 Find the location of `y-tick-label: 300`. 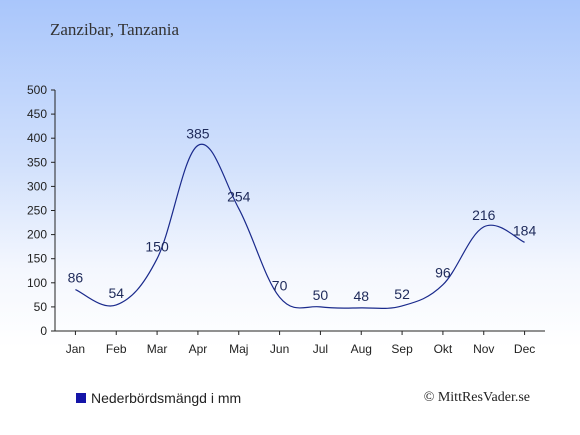

y-tick-label: 300 is located at coordinates (37, 186).